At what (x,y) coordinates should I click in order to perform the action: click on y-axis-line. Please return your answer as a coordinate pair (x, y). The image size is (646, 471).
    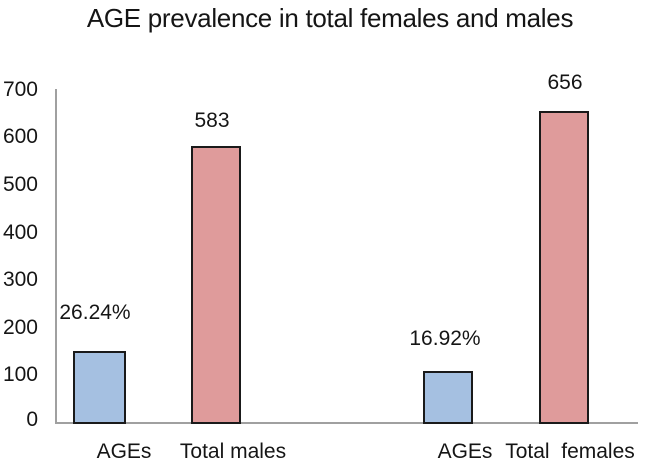
    Looking at the image, I should click on (56, 256).